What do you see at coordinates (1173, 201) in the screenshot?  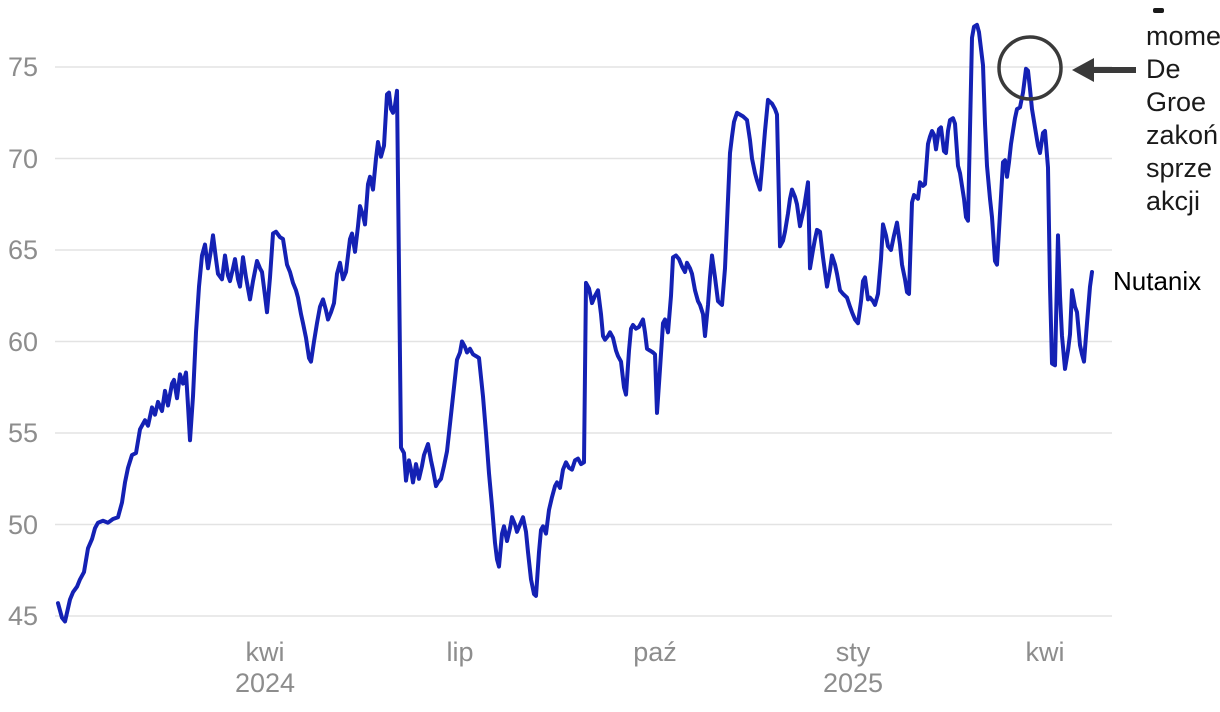 I see `annotation-line-5: akcji` at bounding box center [1173, 201].